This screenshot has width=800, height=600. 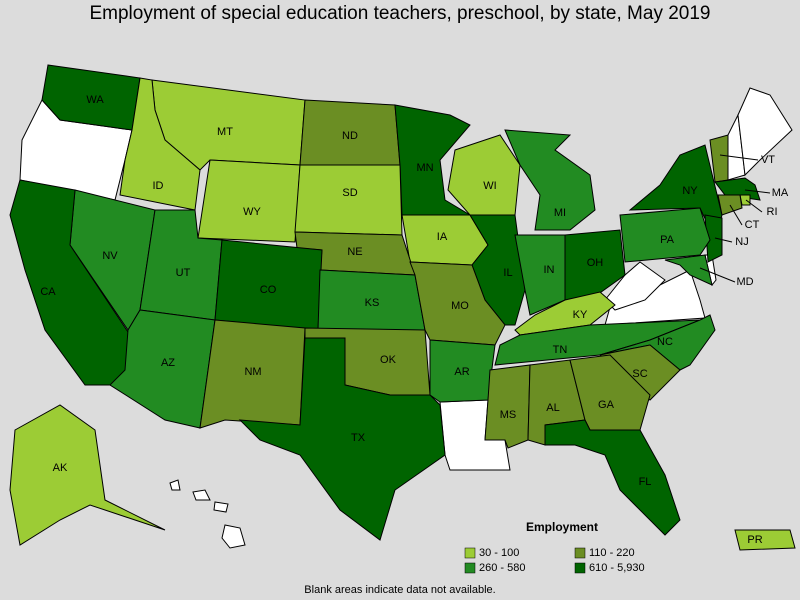 What do you see at coordinates (350, 136) in the screenshot?
I see `state-label: ND` at bounding box center [350, 136].